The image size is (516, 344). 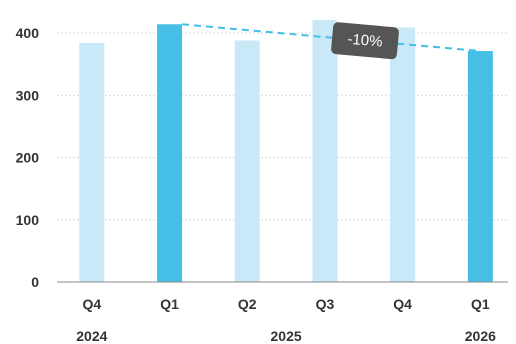 I want to click on y-axis-ticks: 0 100 200 300 400, so click(x=28, y=157).